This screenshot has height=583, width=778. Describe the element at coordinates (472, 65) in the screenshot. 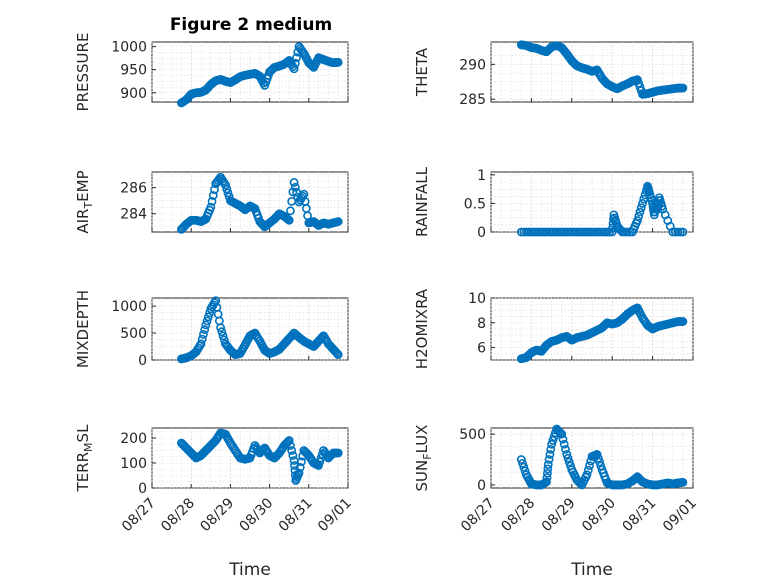

I see `y-tick-label: 290` at that location.